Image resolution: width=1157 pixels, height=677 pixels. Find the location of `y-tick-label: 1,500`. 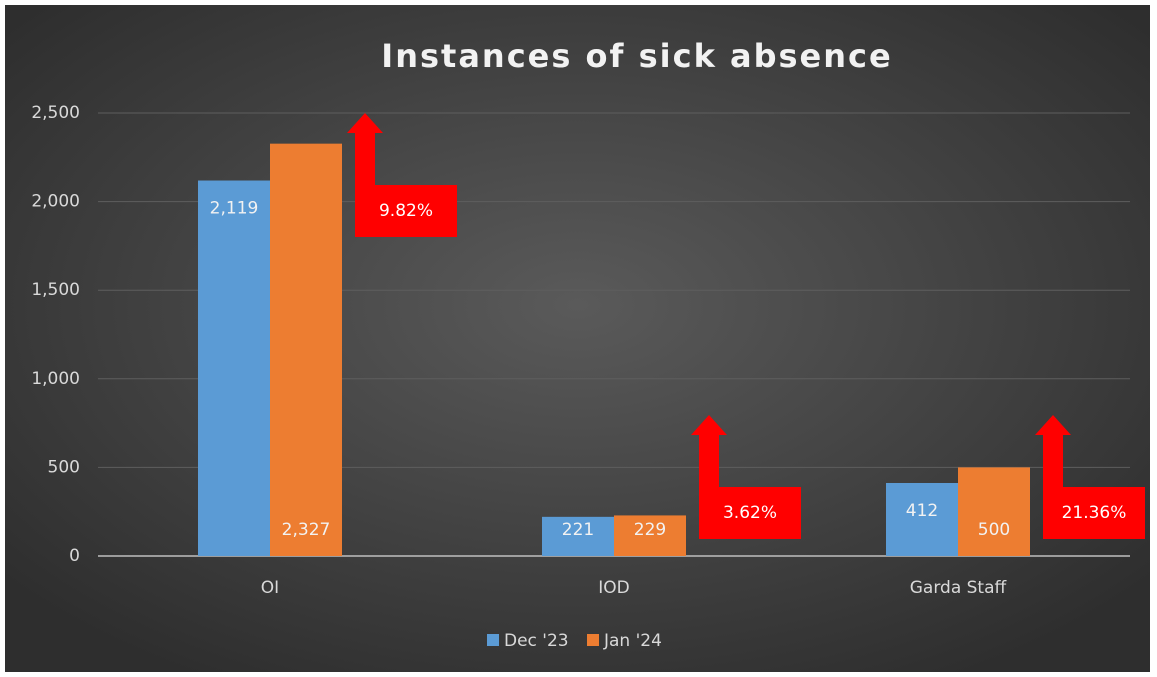

y-tick-label: 1,500 is located at coordinates (55, 290).